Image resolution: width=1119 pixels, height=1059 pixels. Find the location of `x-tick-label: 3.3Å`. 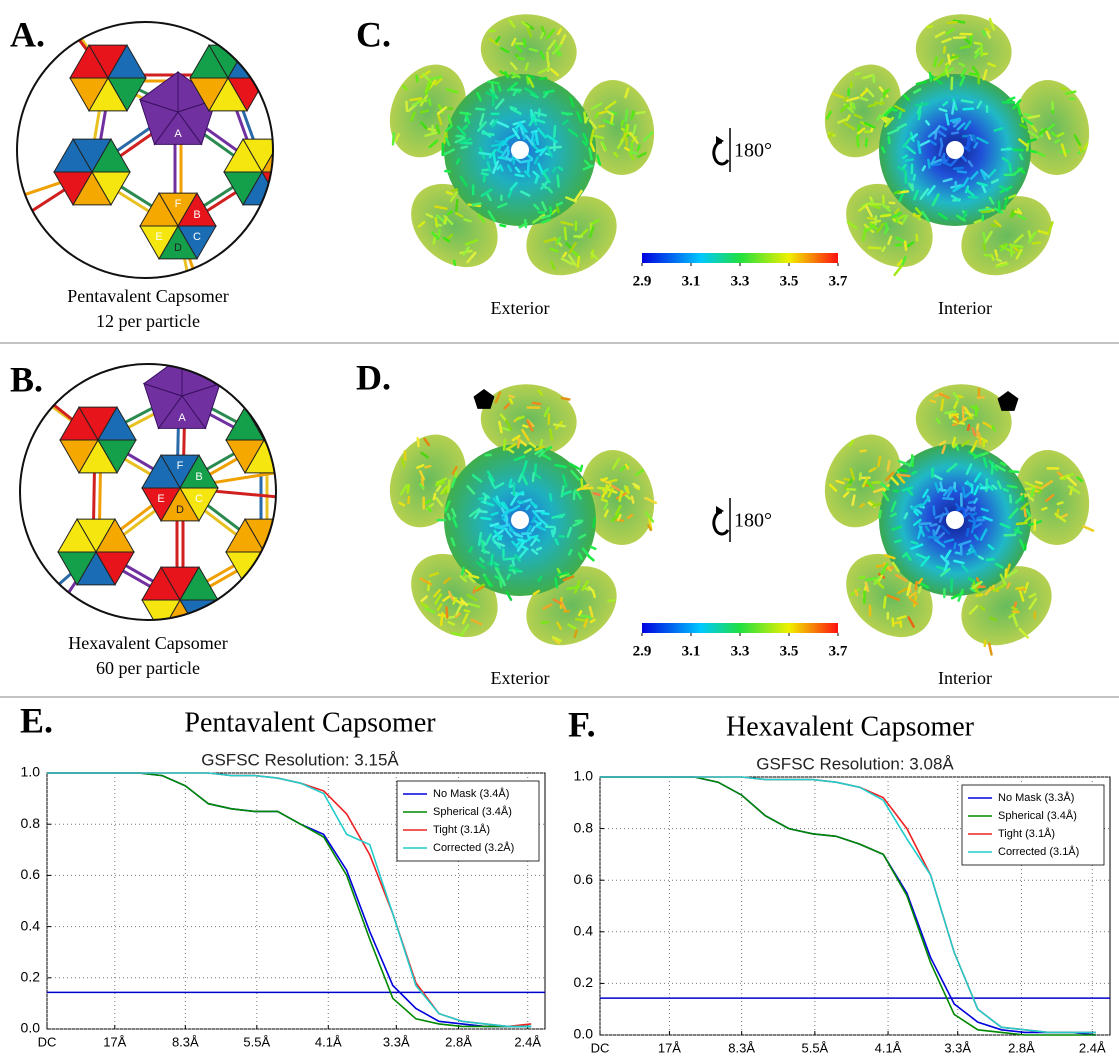

x-tick-label: 3.3Å is located at coordinates (396, 1041).